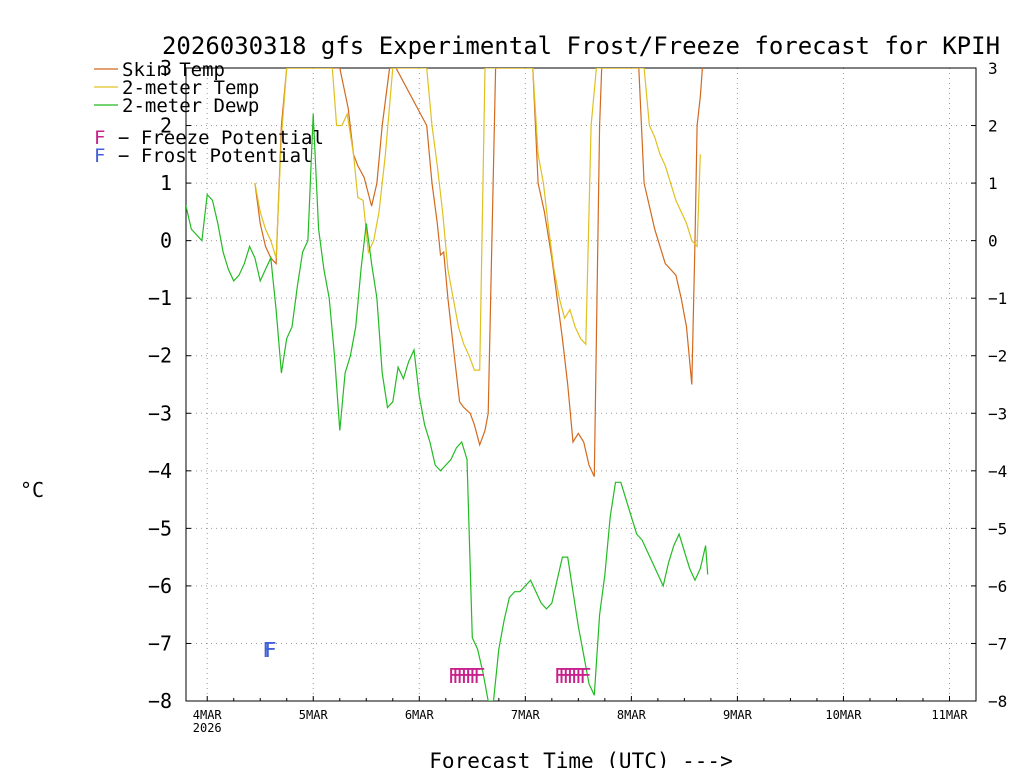 The width and height of the screenshot is (1024, 768). What do you see at coordinates (160, 471) in the screenshot?
I see `y-tick-label-left: −4` at bounding box center [160, 471].